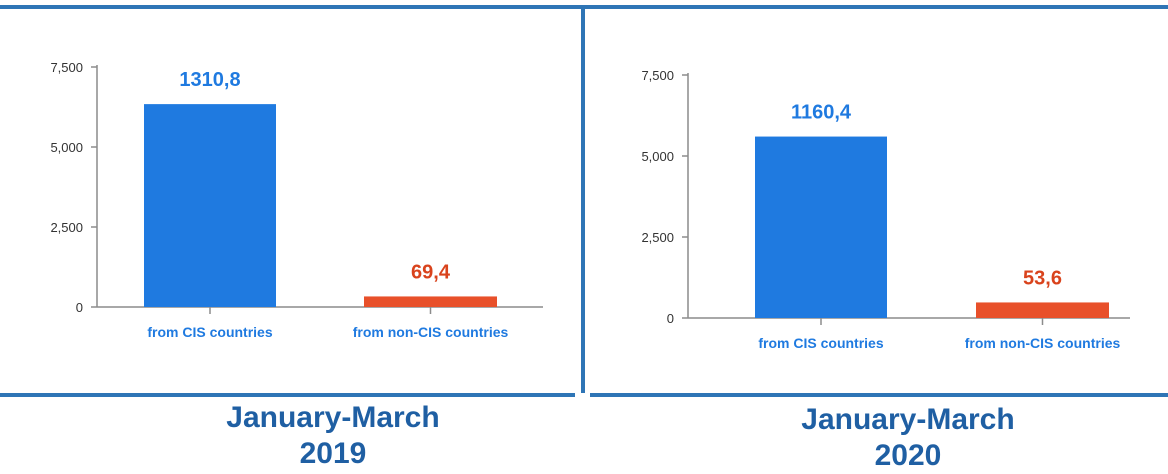 This screenshot has height=474, width=1168. What do you see at coordinates (908, 419) in the screenshot?
I see `period-2020-line1: January-March` at bounding box center [908, 419].